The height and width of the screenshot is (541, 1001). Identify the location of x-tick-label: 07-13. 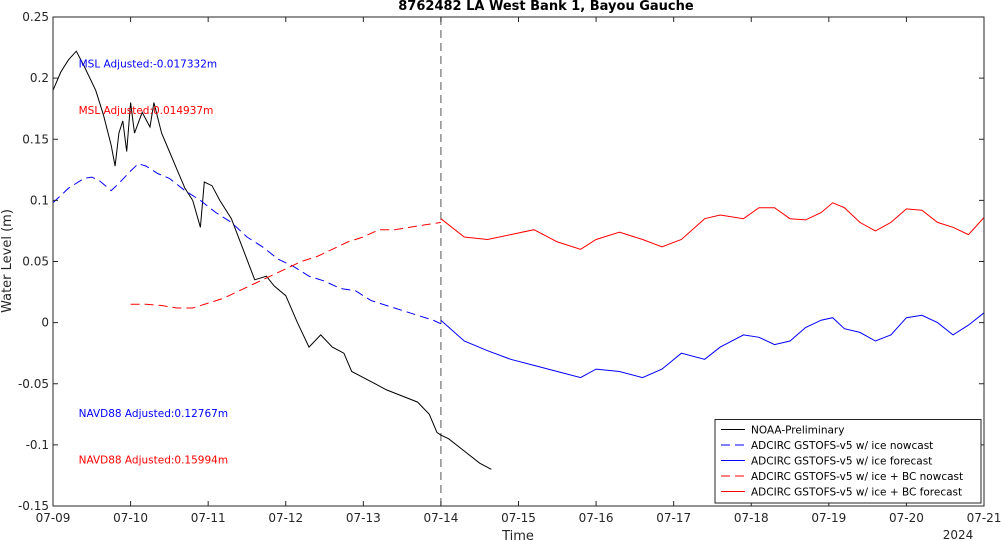
(363, 518).